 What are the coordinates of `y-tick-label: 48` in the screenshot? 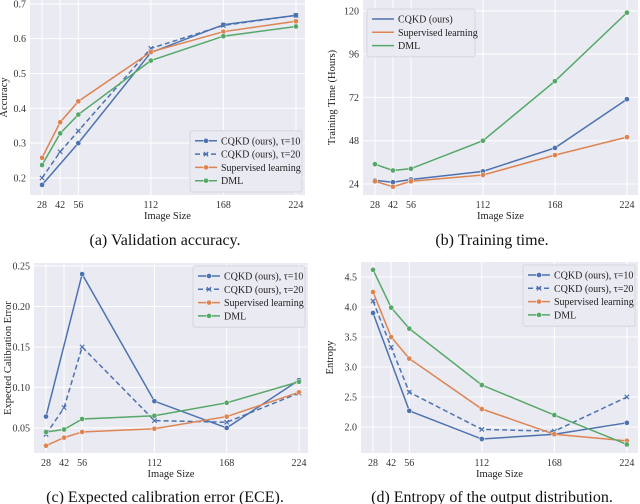 It's located at (354, 141).